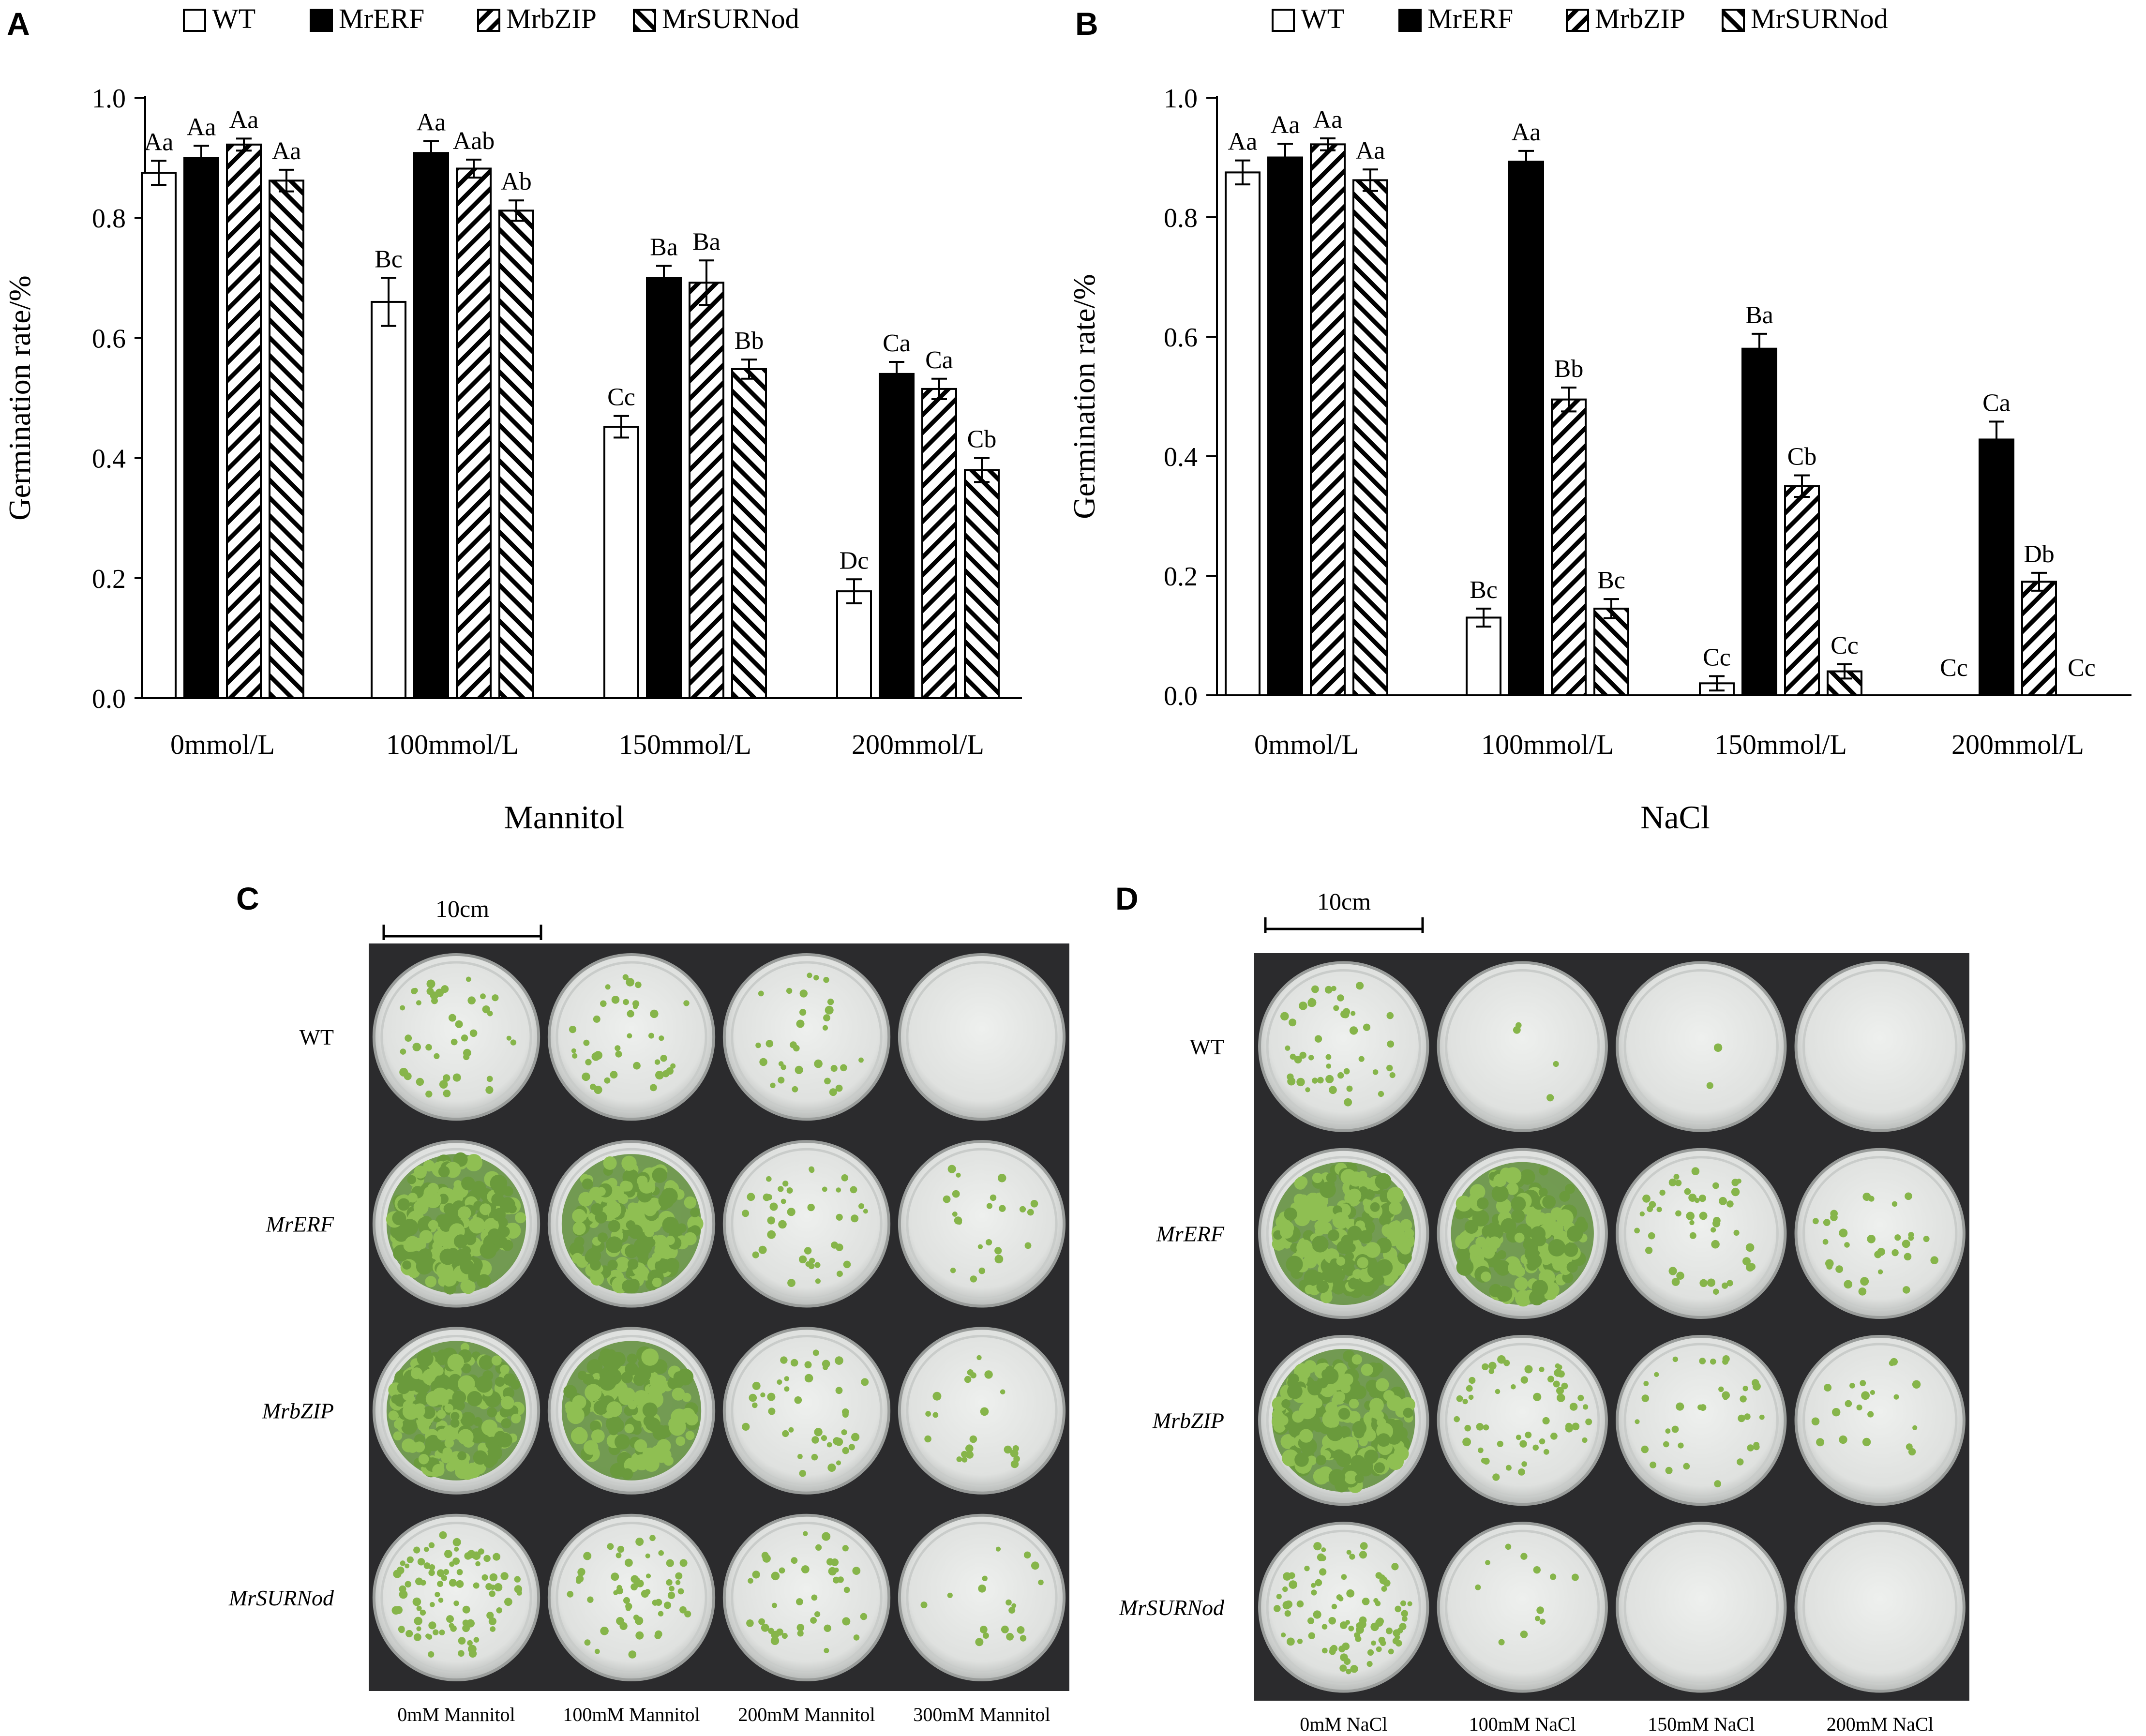 The height and width of the screenshot is (1736, 2146). I want to click on x-axis-title: NaCl, so click(1675, 817).